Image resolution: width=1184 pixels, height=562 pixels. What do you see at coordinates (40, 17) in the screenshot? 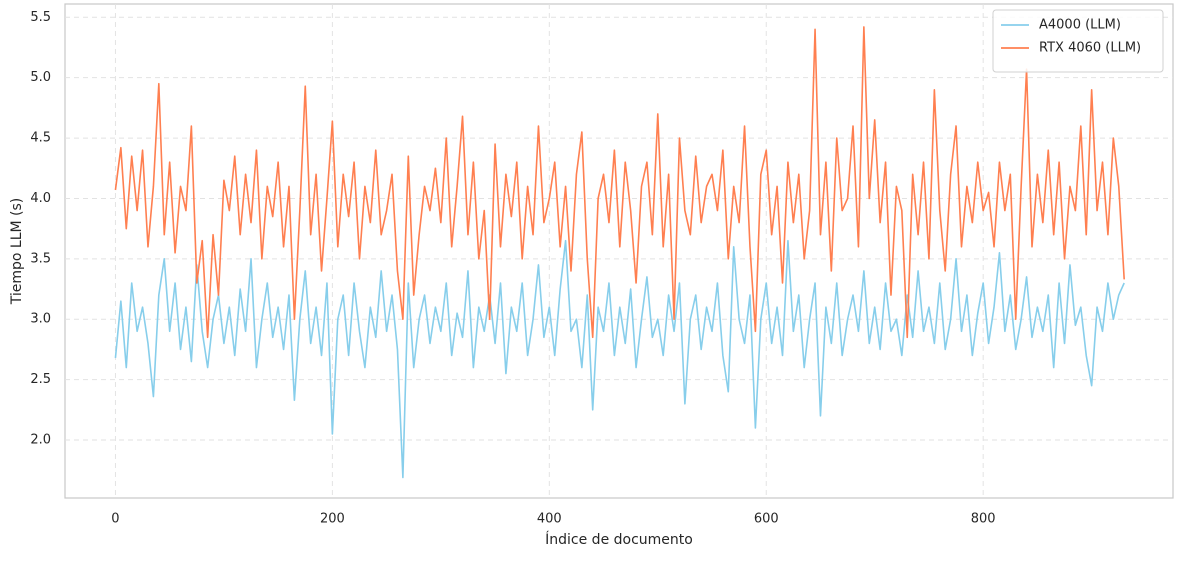
I see `y-tick-label: 5.5` at bounding box center [40, 17].